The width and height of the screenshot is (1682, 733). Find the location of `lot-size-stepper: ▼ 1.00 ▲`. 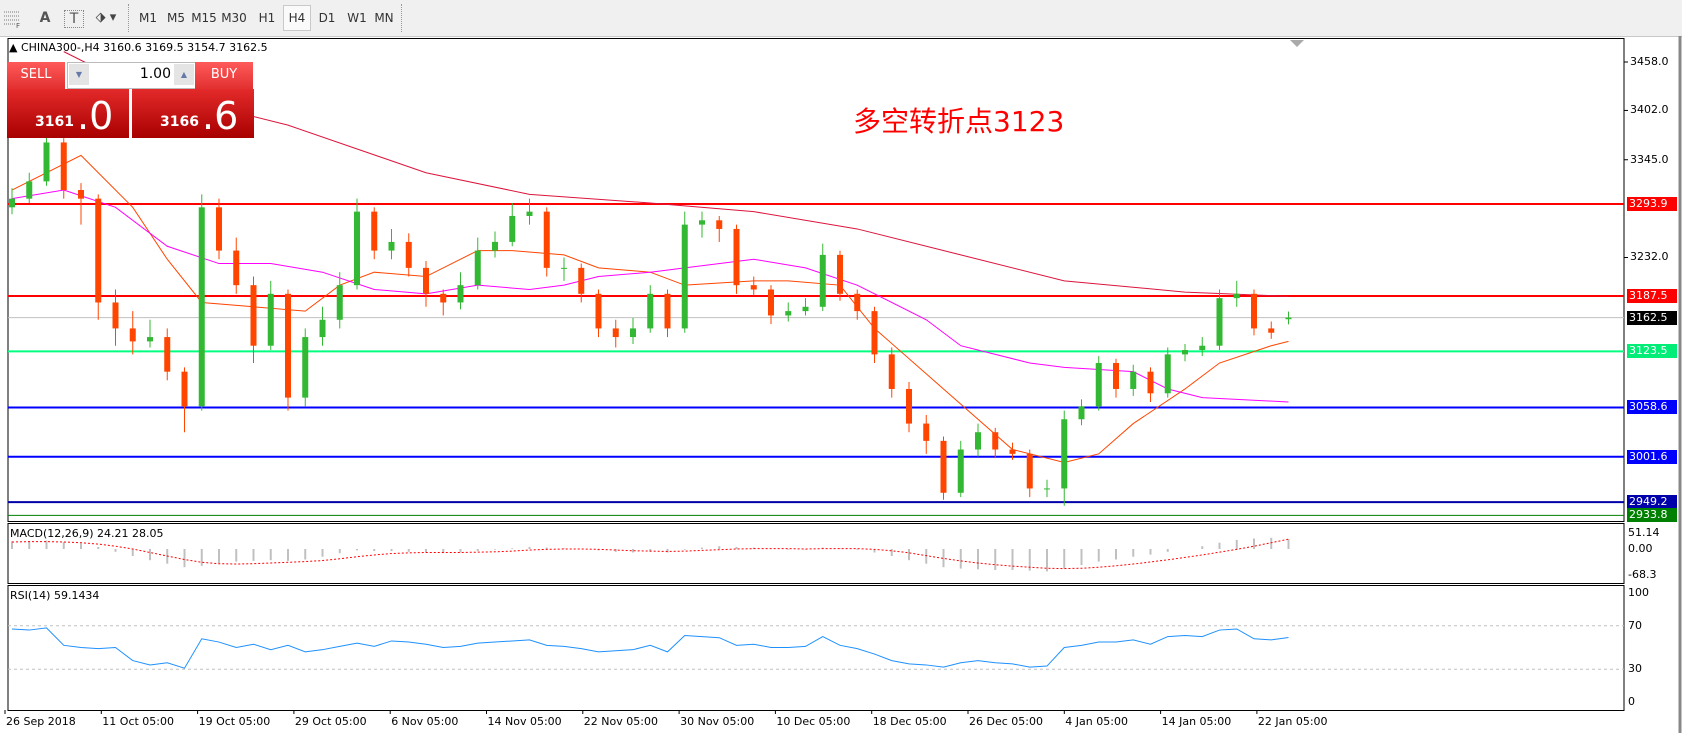

lot-size-stepper: ▼ 1.00 ▲ is located at coordinates (131, 75).